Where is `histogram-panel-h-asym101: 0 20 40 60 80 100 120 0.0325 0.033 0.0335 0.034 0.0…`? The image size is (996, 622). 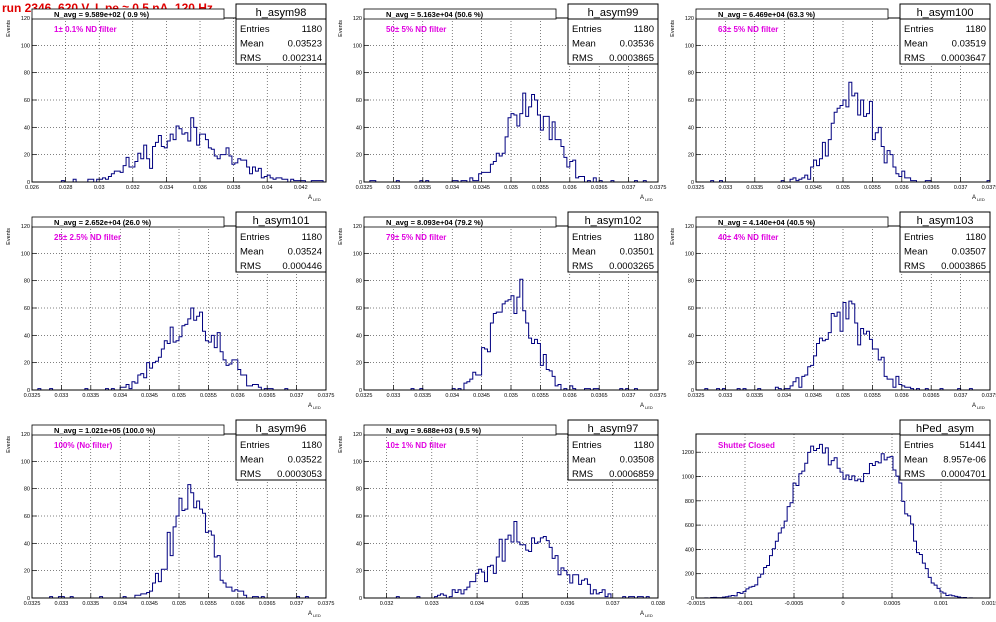 histogram-panel-h-asym101: 0 20 40 60 80 100 120 0.0325 0.033 0.0335 0.034 0.0… is located at coordinates (170, 310).